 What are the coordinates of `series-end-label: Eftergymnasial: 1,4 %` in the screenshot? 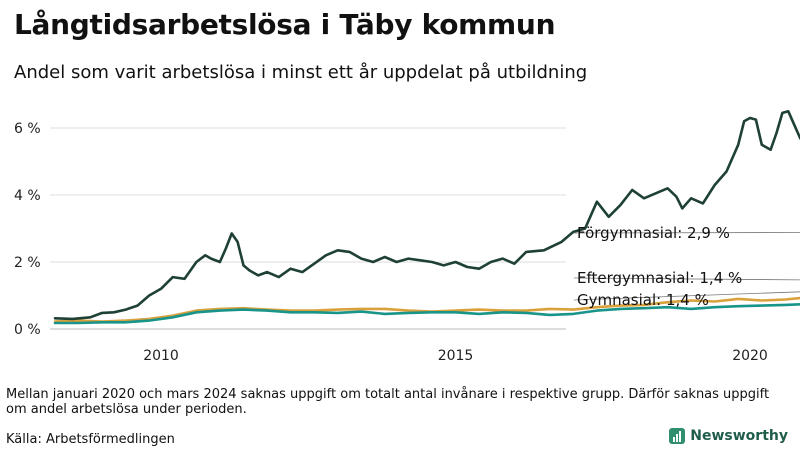 It's located at (659, 278).